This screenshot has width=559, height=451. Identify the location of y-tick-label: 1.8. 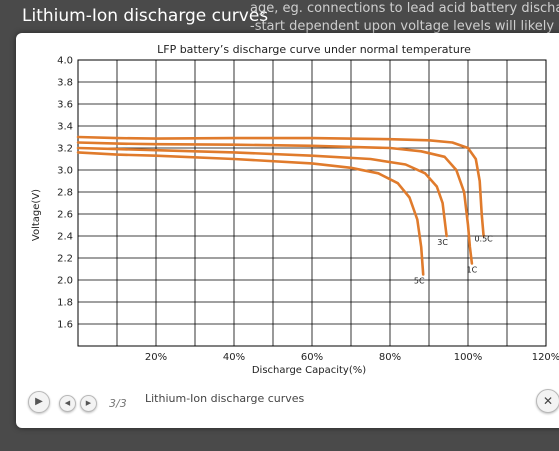
(65, 303).